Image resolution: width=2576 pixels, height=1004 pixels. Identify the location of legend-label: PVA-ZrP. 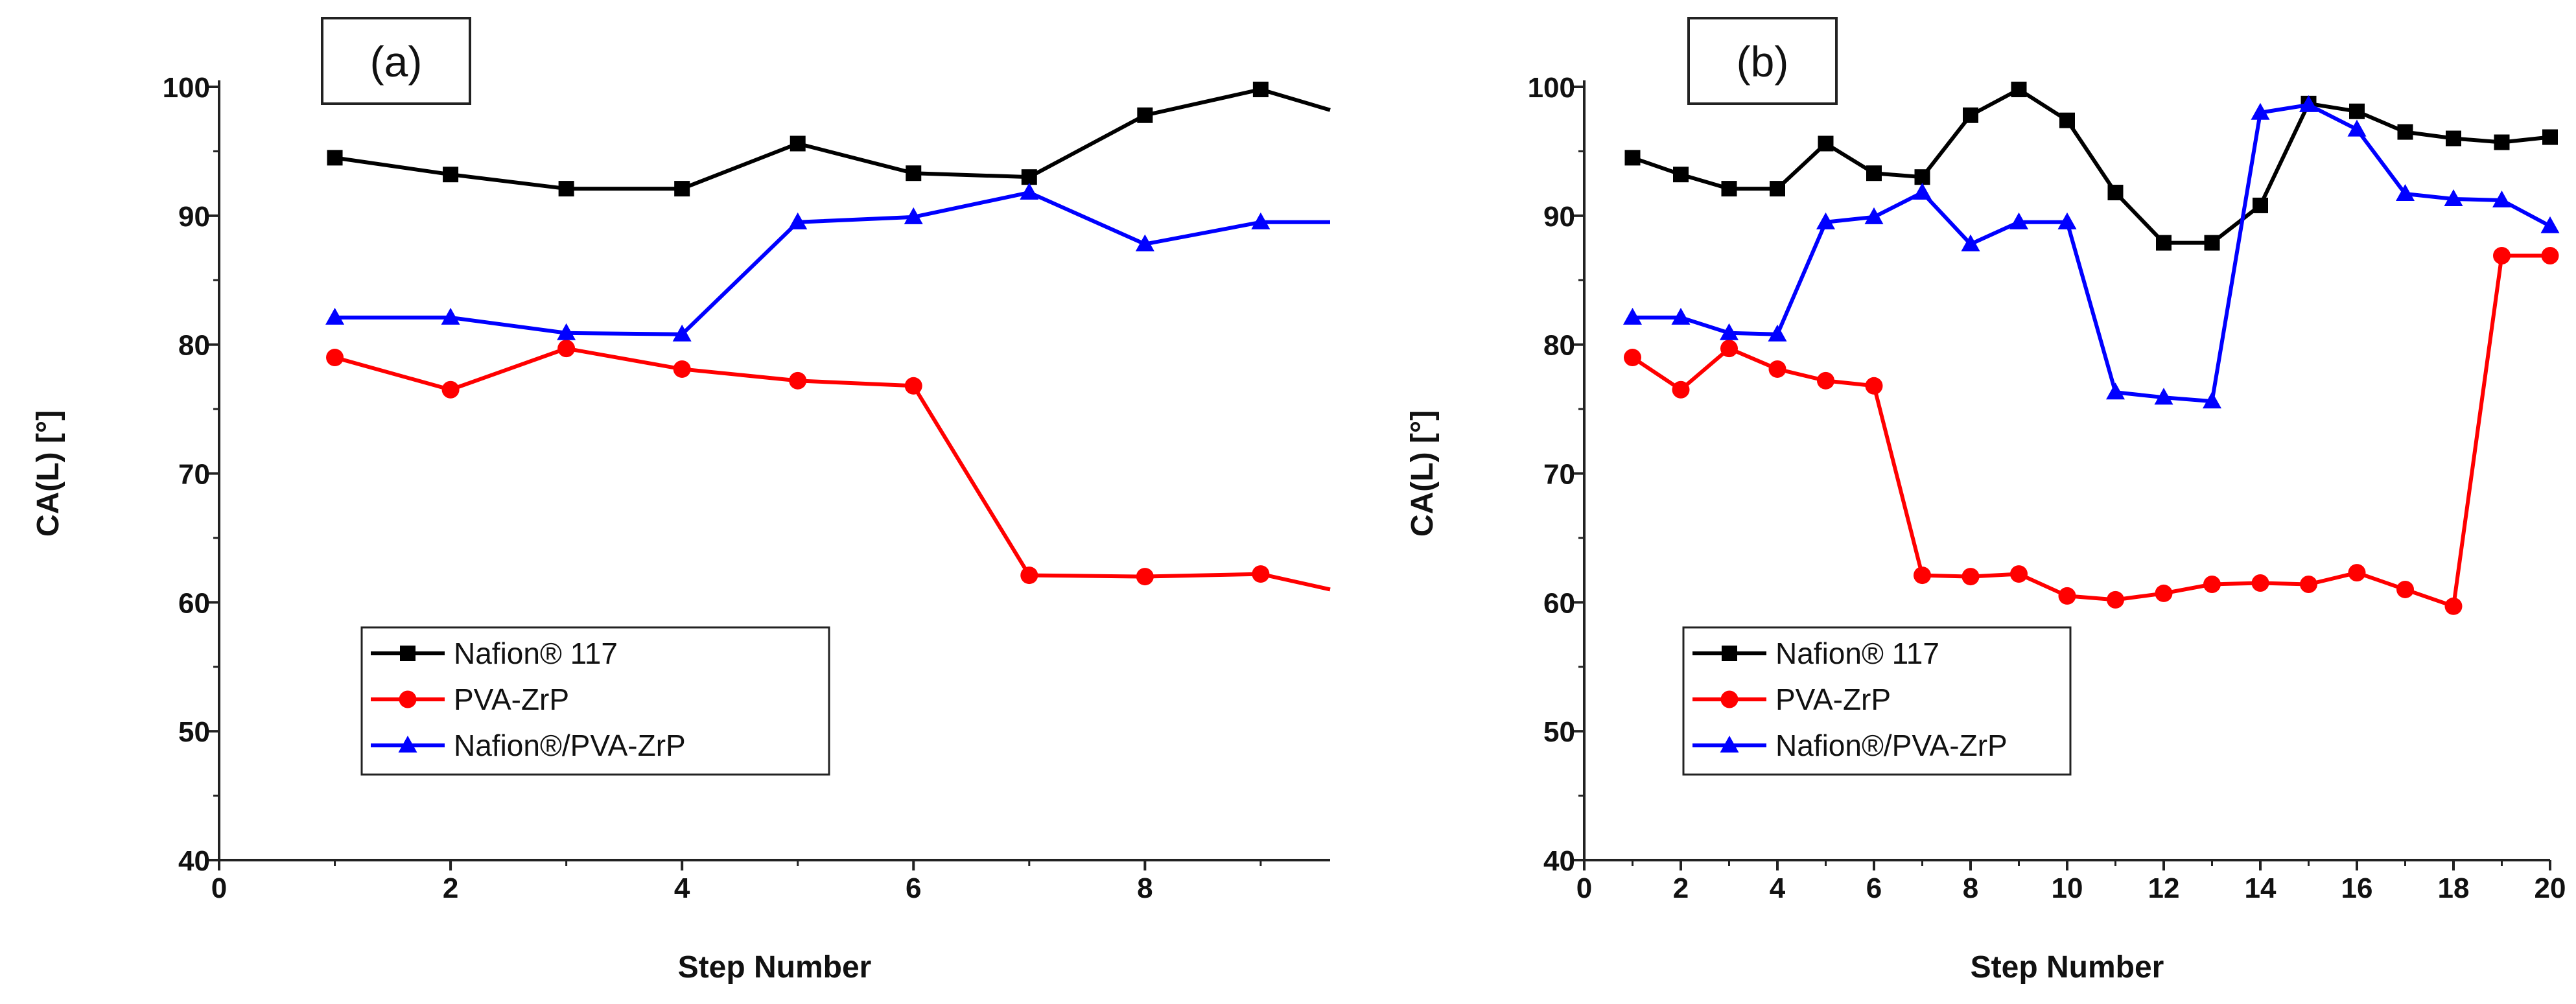
(511, 700).